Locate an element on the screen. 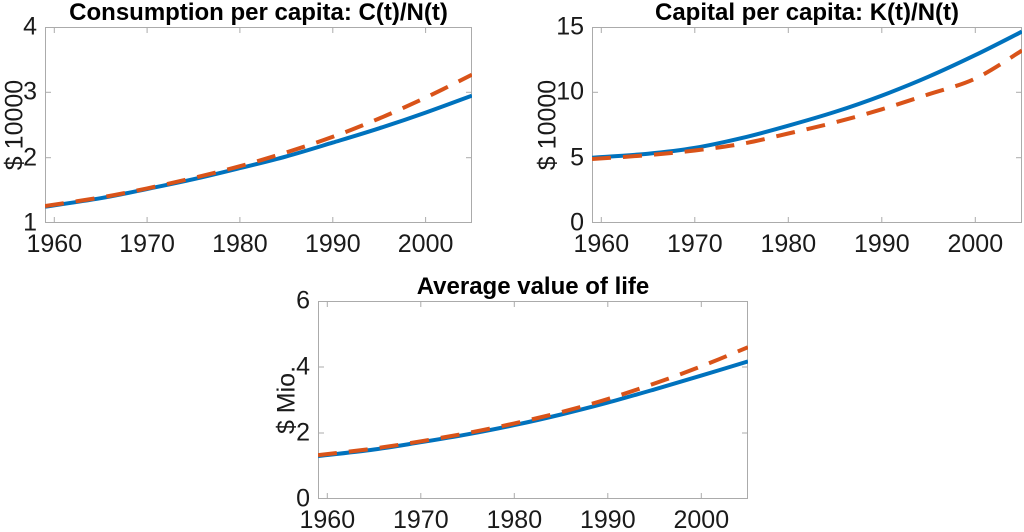  y-tick-label: 15 is located at coordinates (570, 26).